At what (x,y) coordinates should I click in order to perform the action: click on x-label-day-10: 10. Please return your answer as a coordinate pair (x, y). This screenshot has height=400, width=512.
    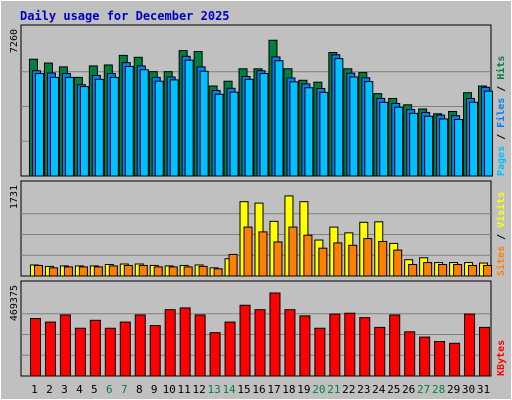
    Looking at the image, I should click on (169, 389).